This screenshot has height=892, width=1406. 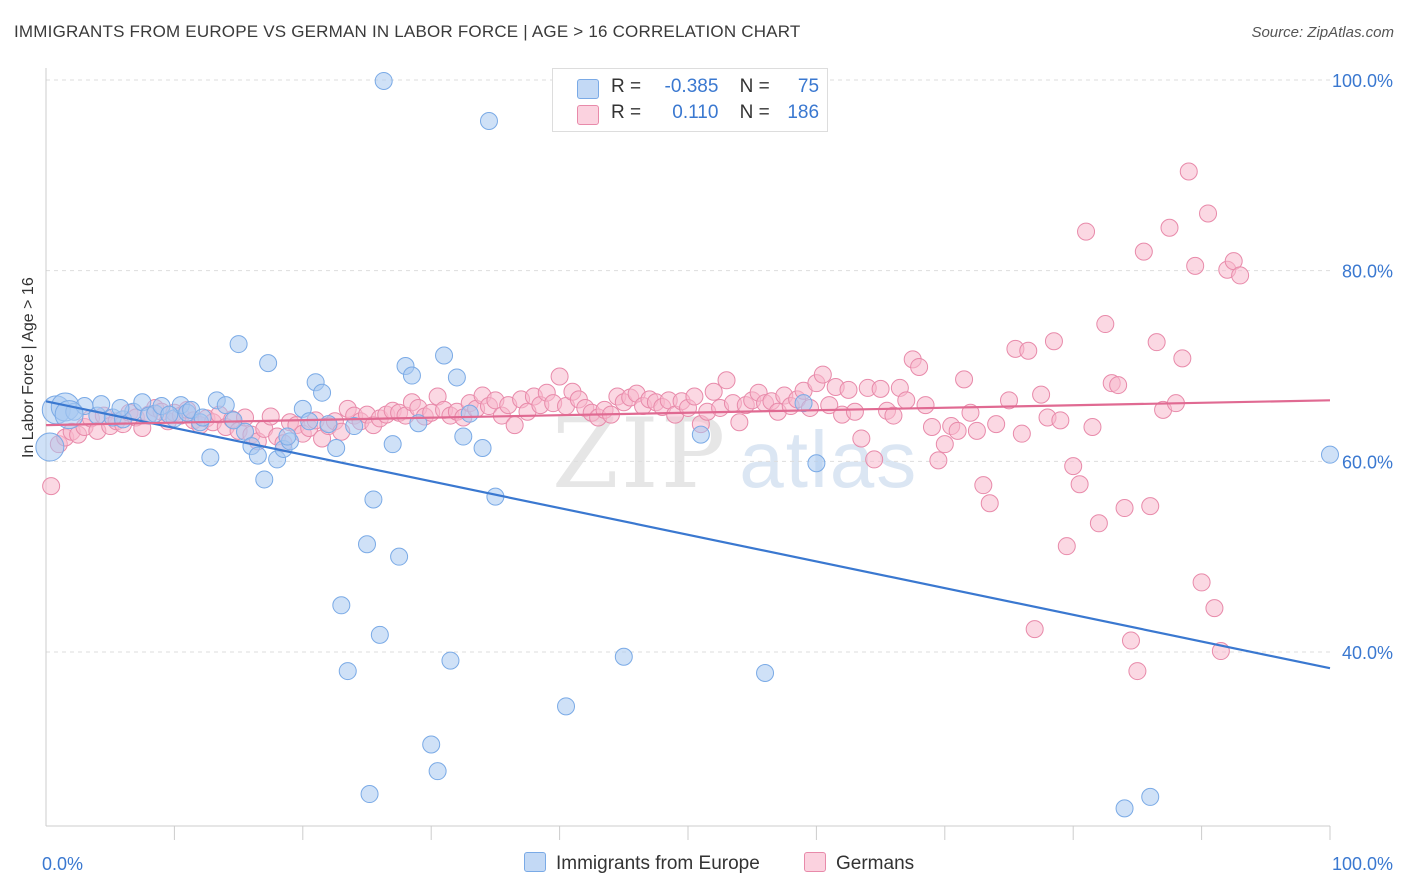 I want to click on legend-text-germans: R = 0.110 N = 186, so click(x=715, y=113).